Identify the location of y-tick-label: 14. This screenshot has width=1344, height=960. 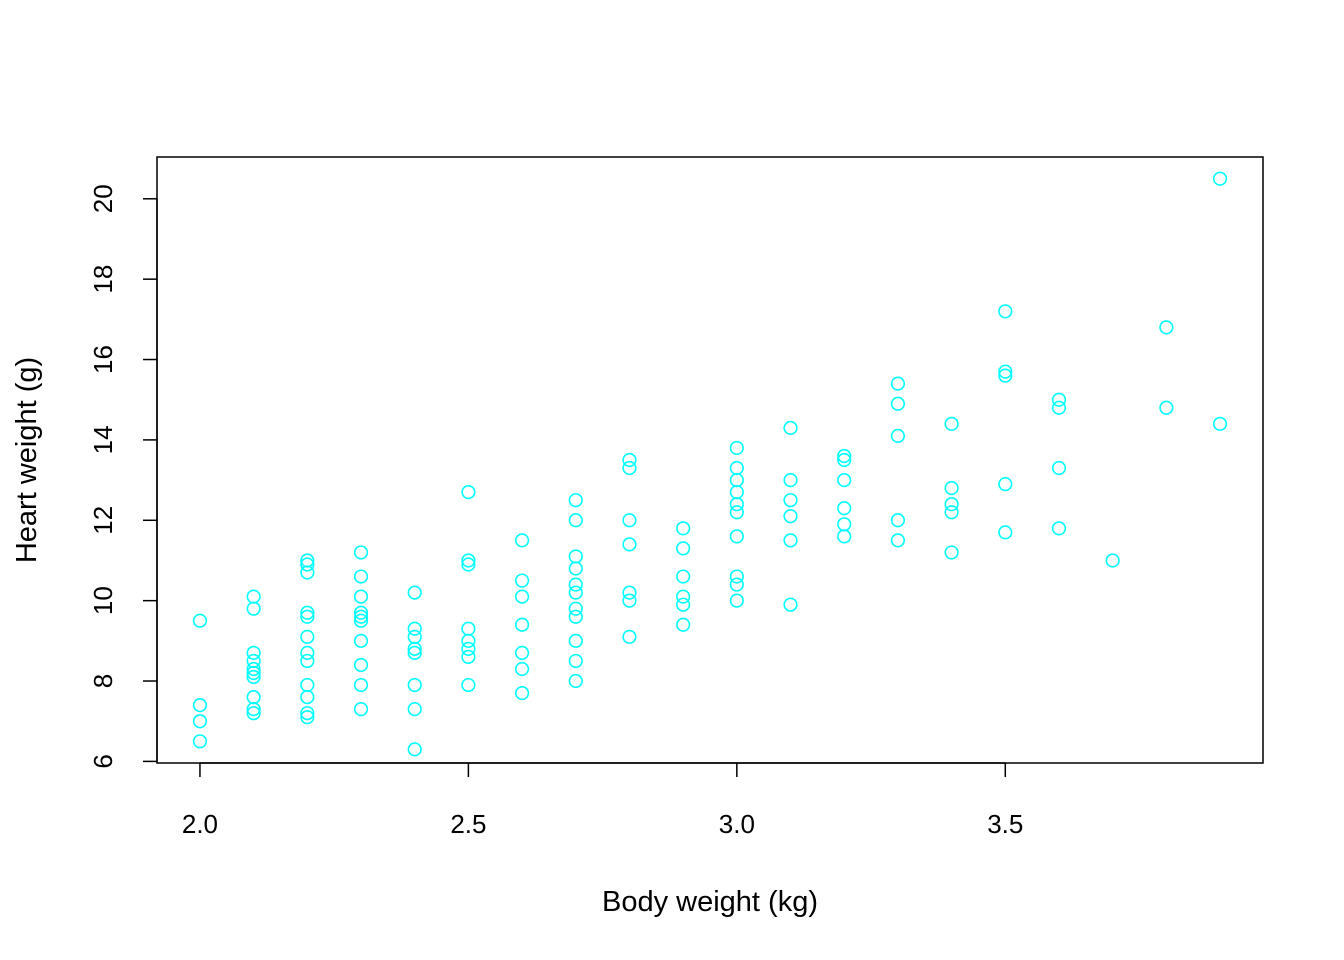
(103, 439).